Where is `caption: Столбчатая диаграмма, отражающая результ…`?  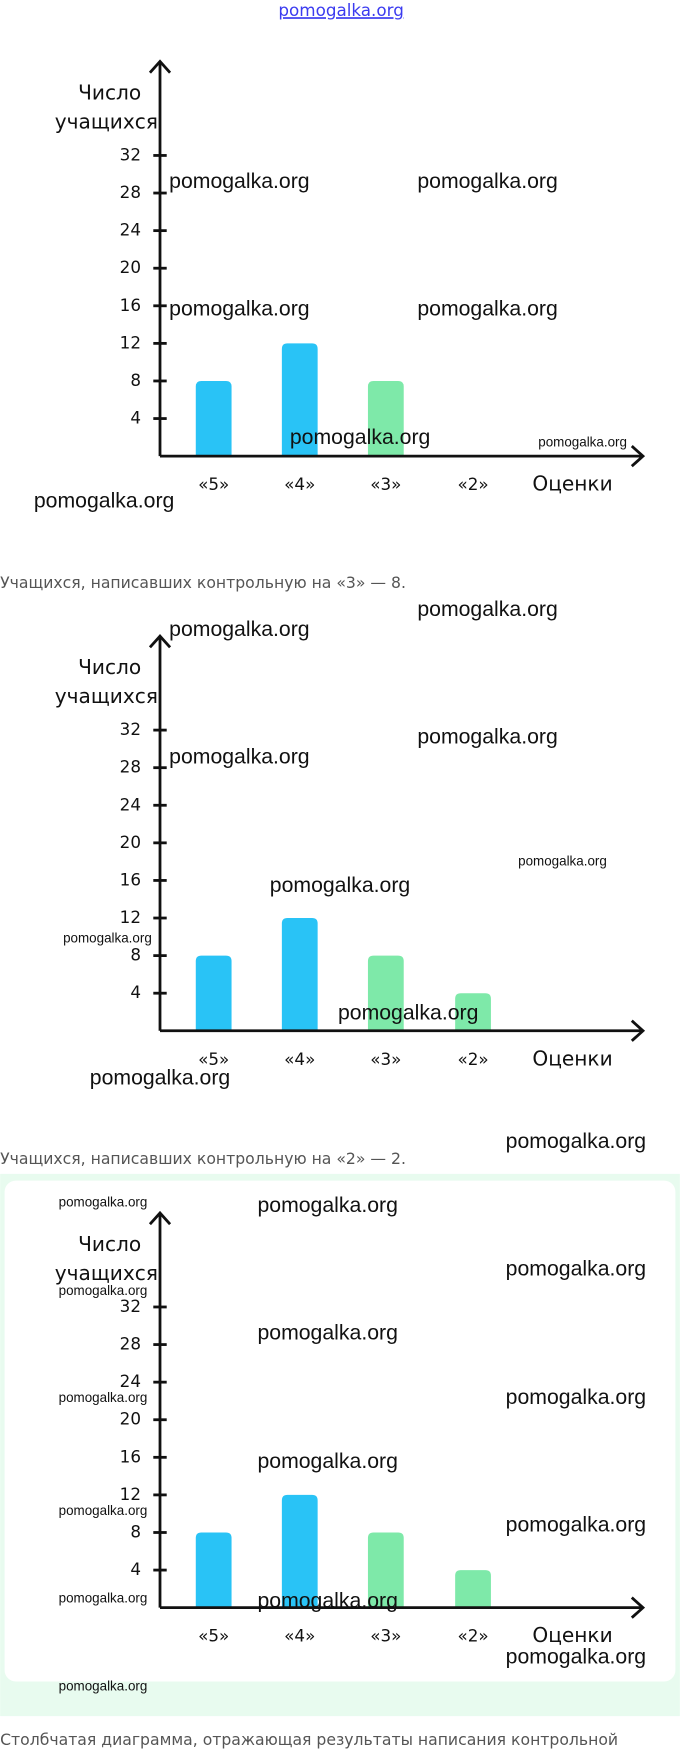
caption: Столбчатая диаграмма, отражающая результ… is located at coordinates (309, 1739).